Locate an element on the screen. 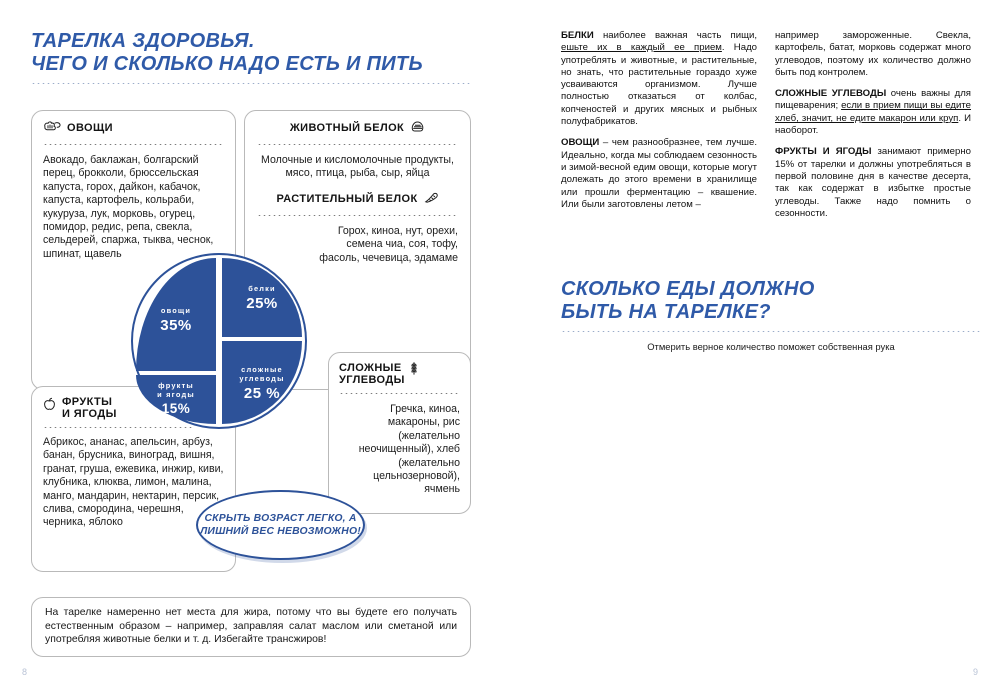 Image resolution: width=1000 pixels, height=689 pixels. card-carbs-title-line1: СЛОЖНЫЕ is located at coordinates (370, 368).